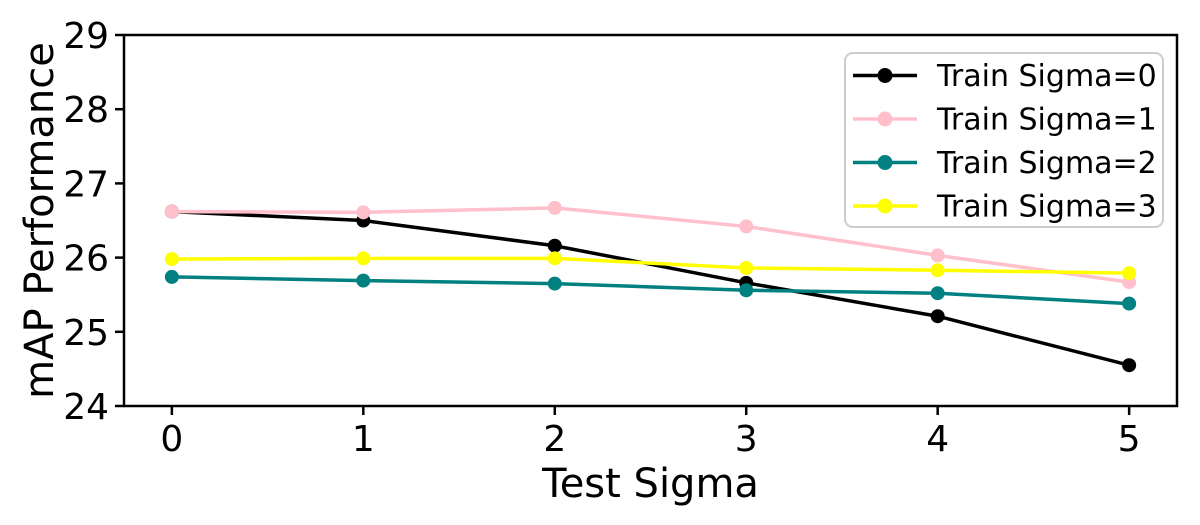 This screenshot has width=1200, height=525. What do you see at coordinates (363, 439) in the screenshot?
I see `x-tick-label: 1` at bounding box center [363, 439].